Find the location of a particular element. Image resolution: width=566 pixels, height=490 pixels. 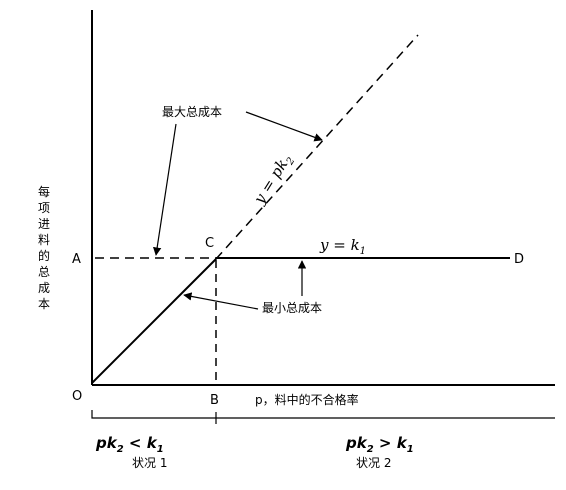

svg-text: 成 is located at coordinates (44, 288).